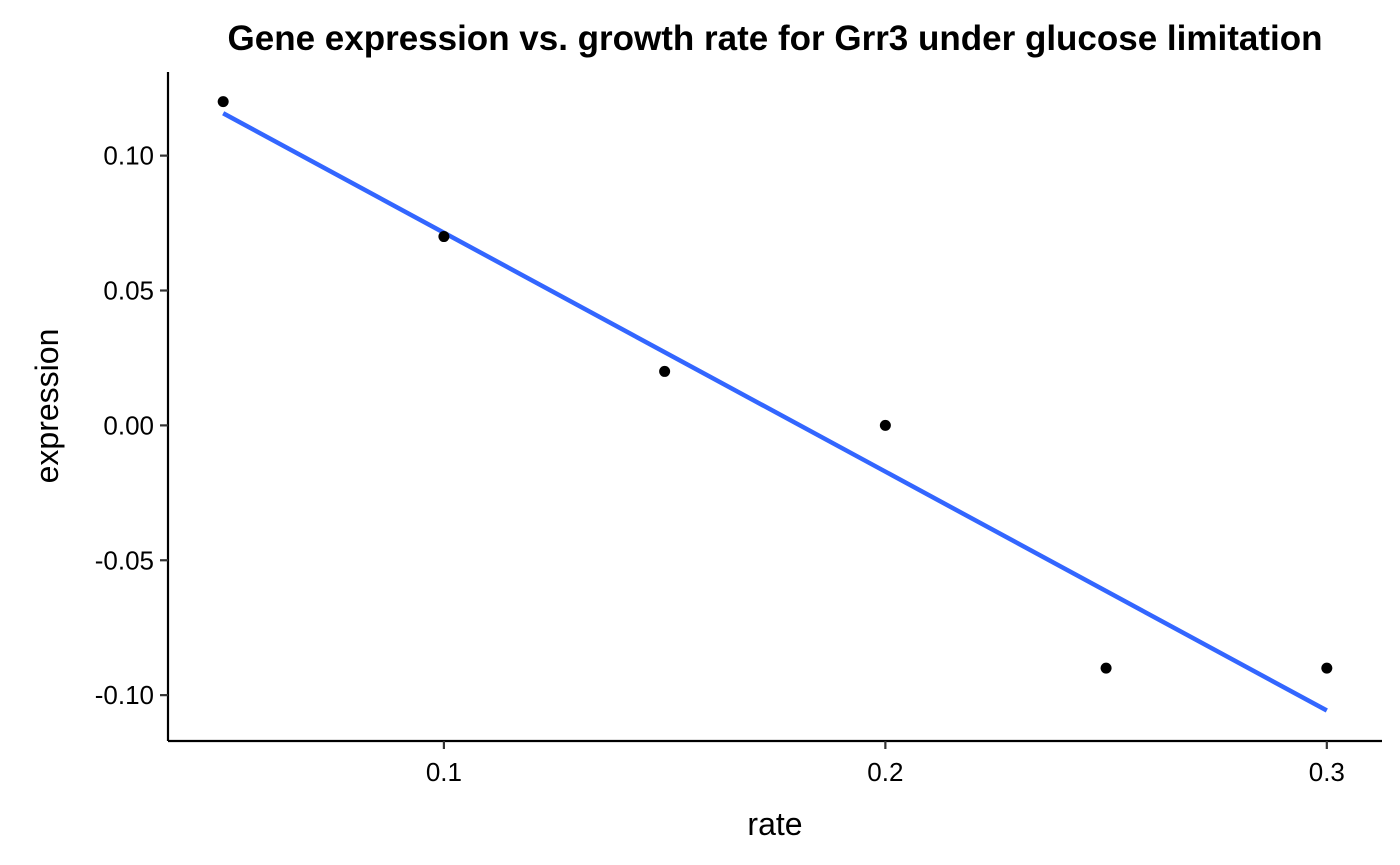 Image resolution: width=1400 pixels, height=865 pixels. What do you see at coordinates (444, 772) in the screenshot?
I see `x-tick-label: 0.1` at bounding box center [444, 772].